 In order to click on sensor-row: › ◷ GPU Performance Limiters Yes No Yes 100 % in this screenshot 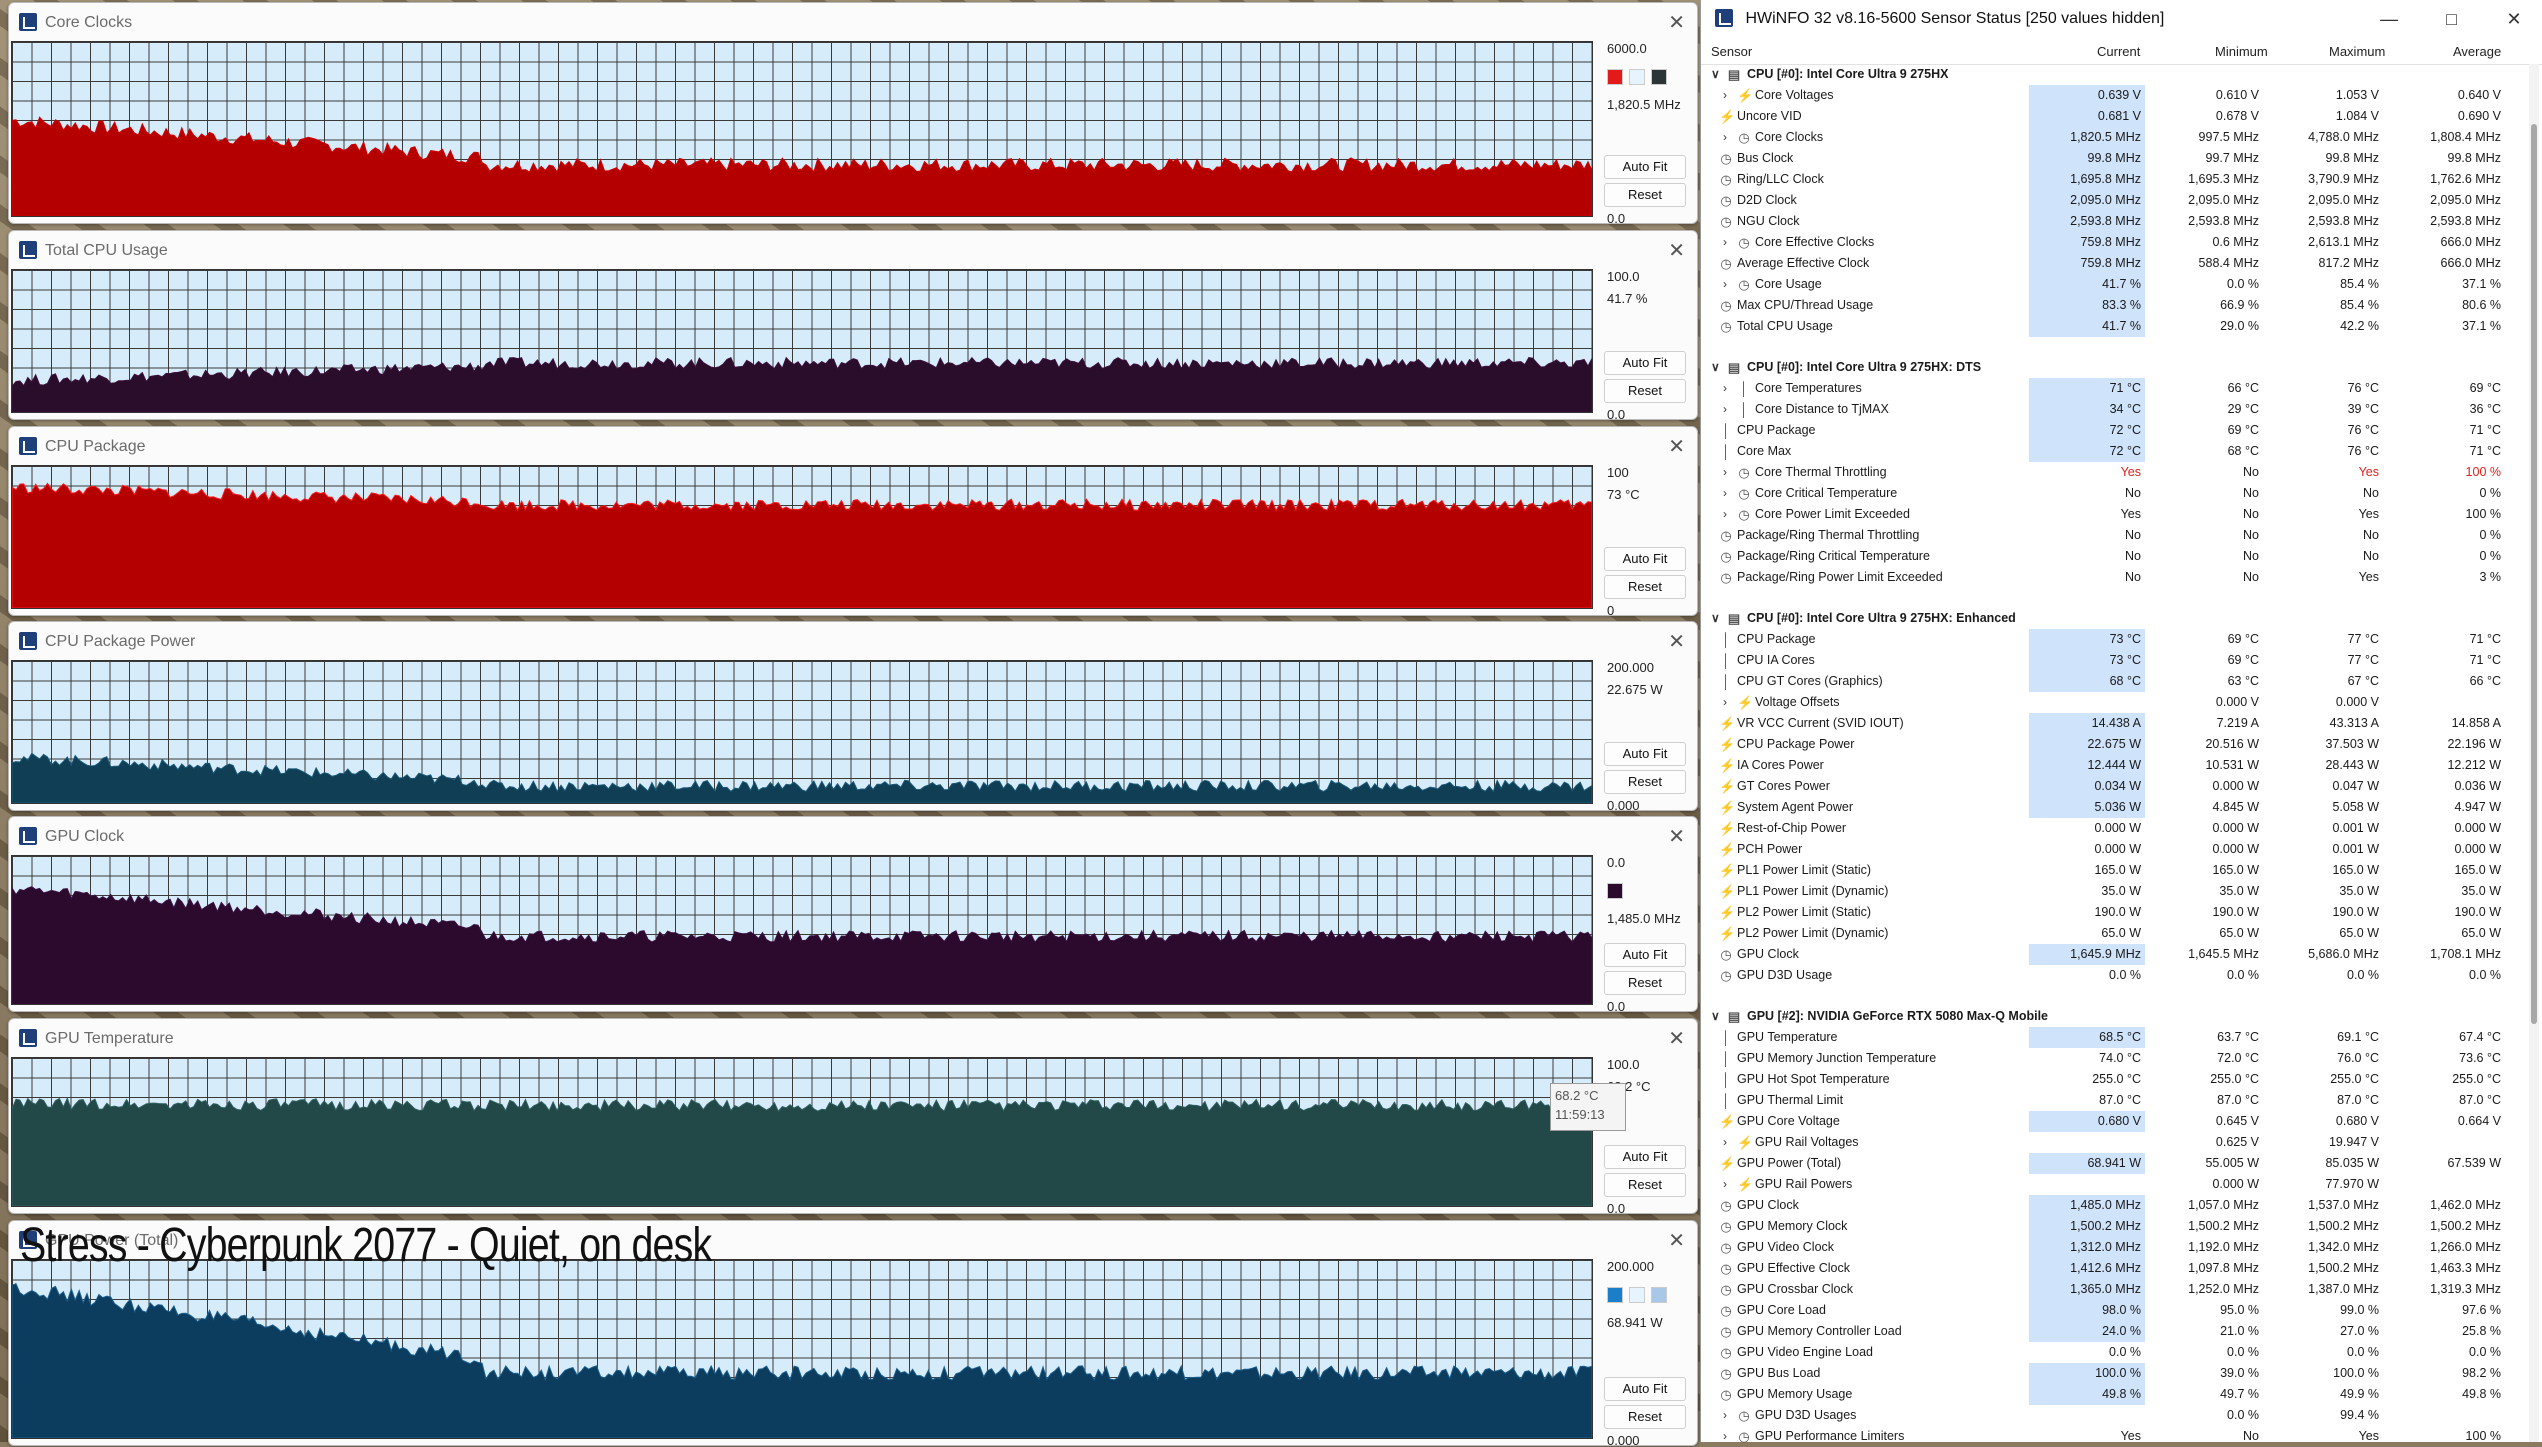, I will do `click(2112, 1436)`.